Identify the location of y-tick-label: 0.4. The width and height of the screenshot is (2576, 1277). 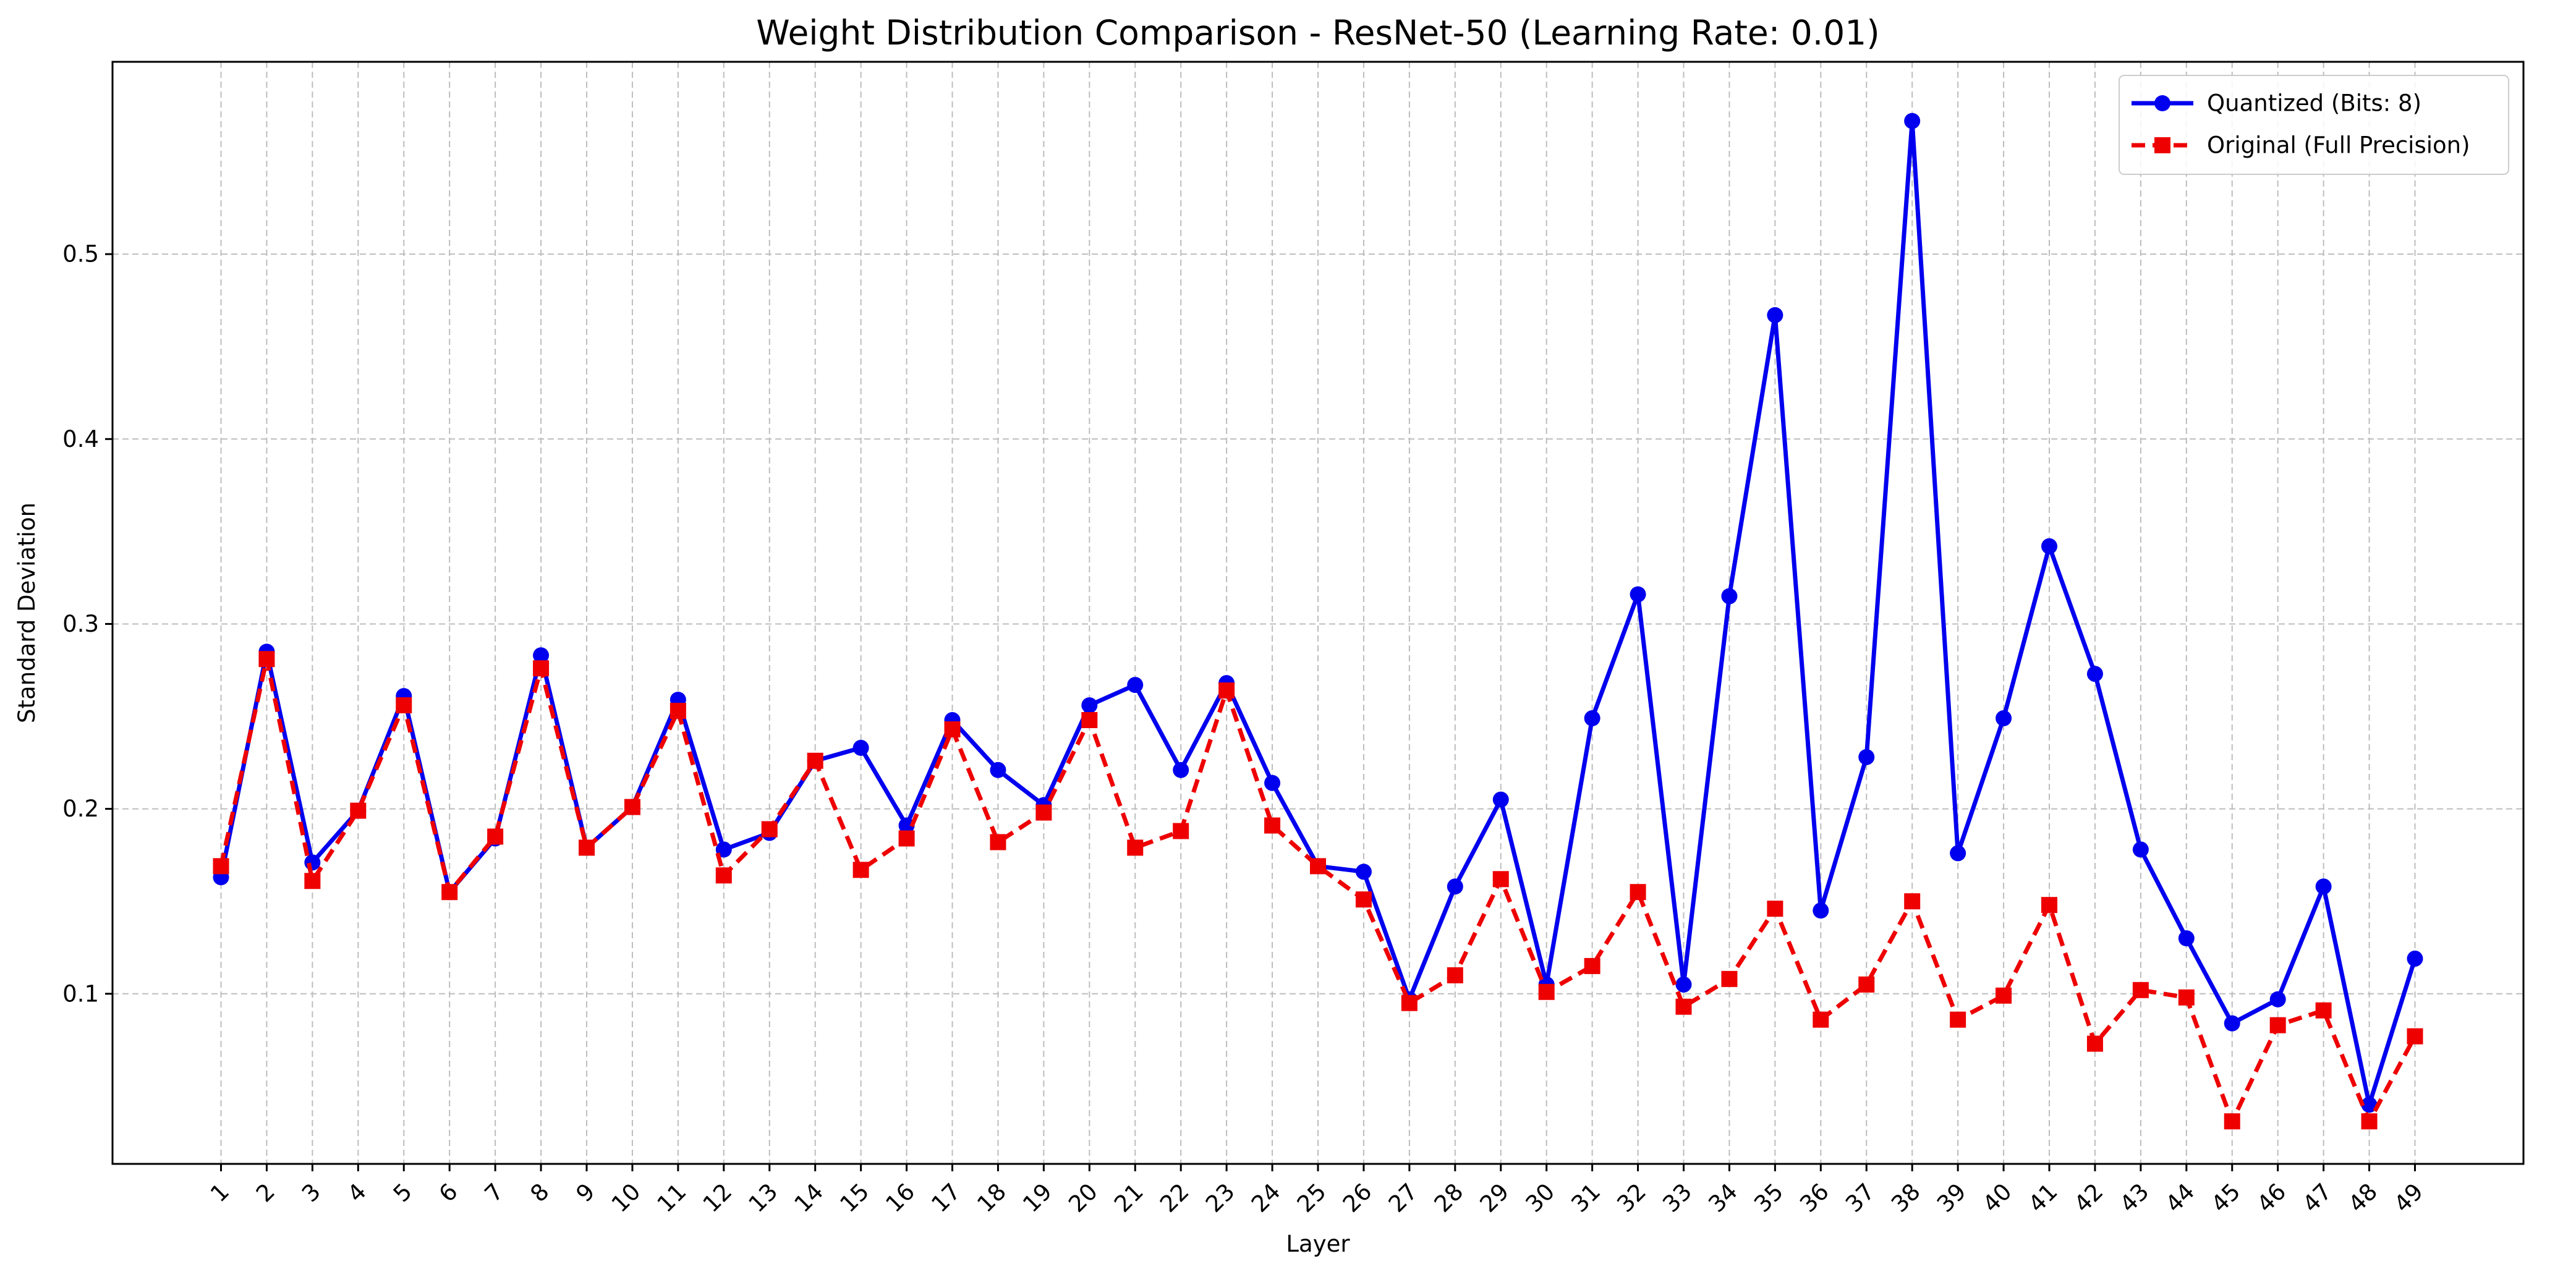
(80, 439).